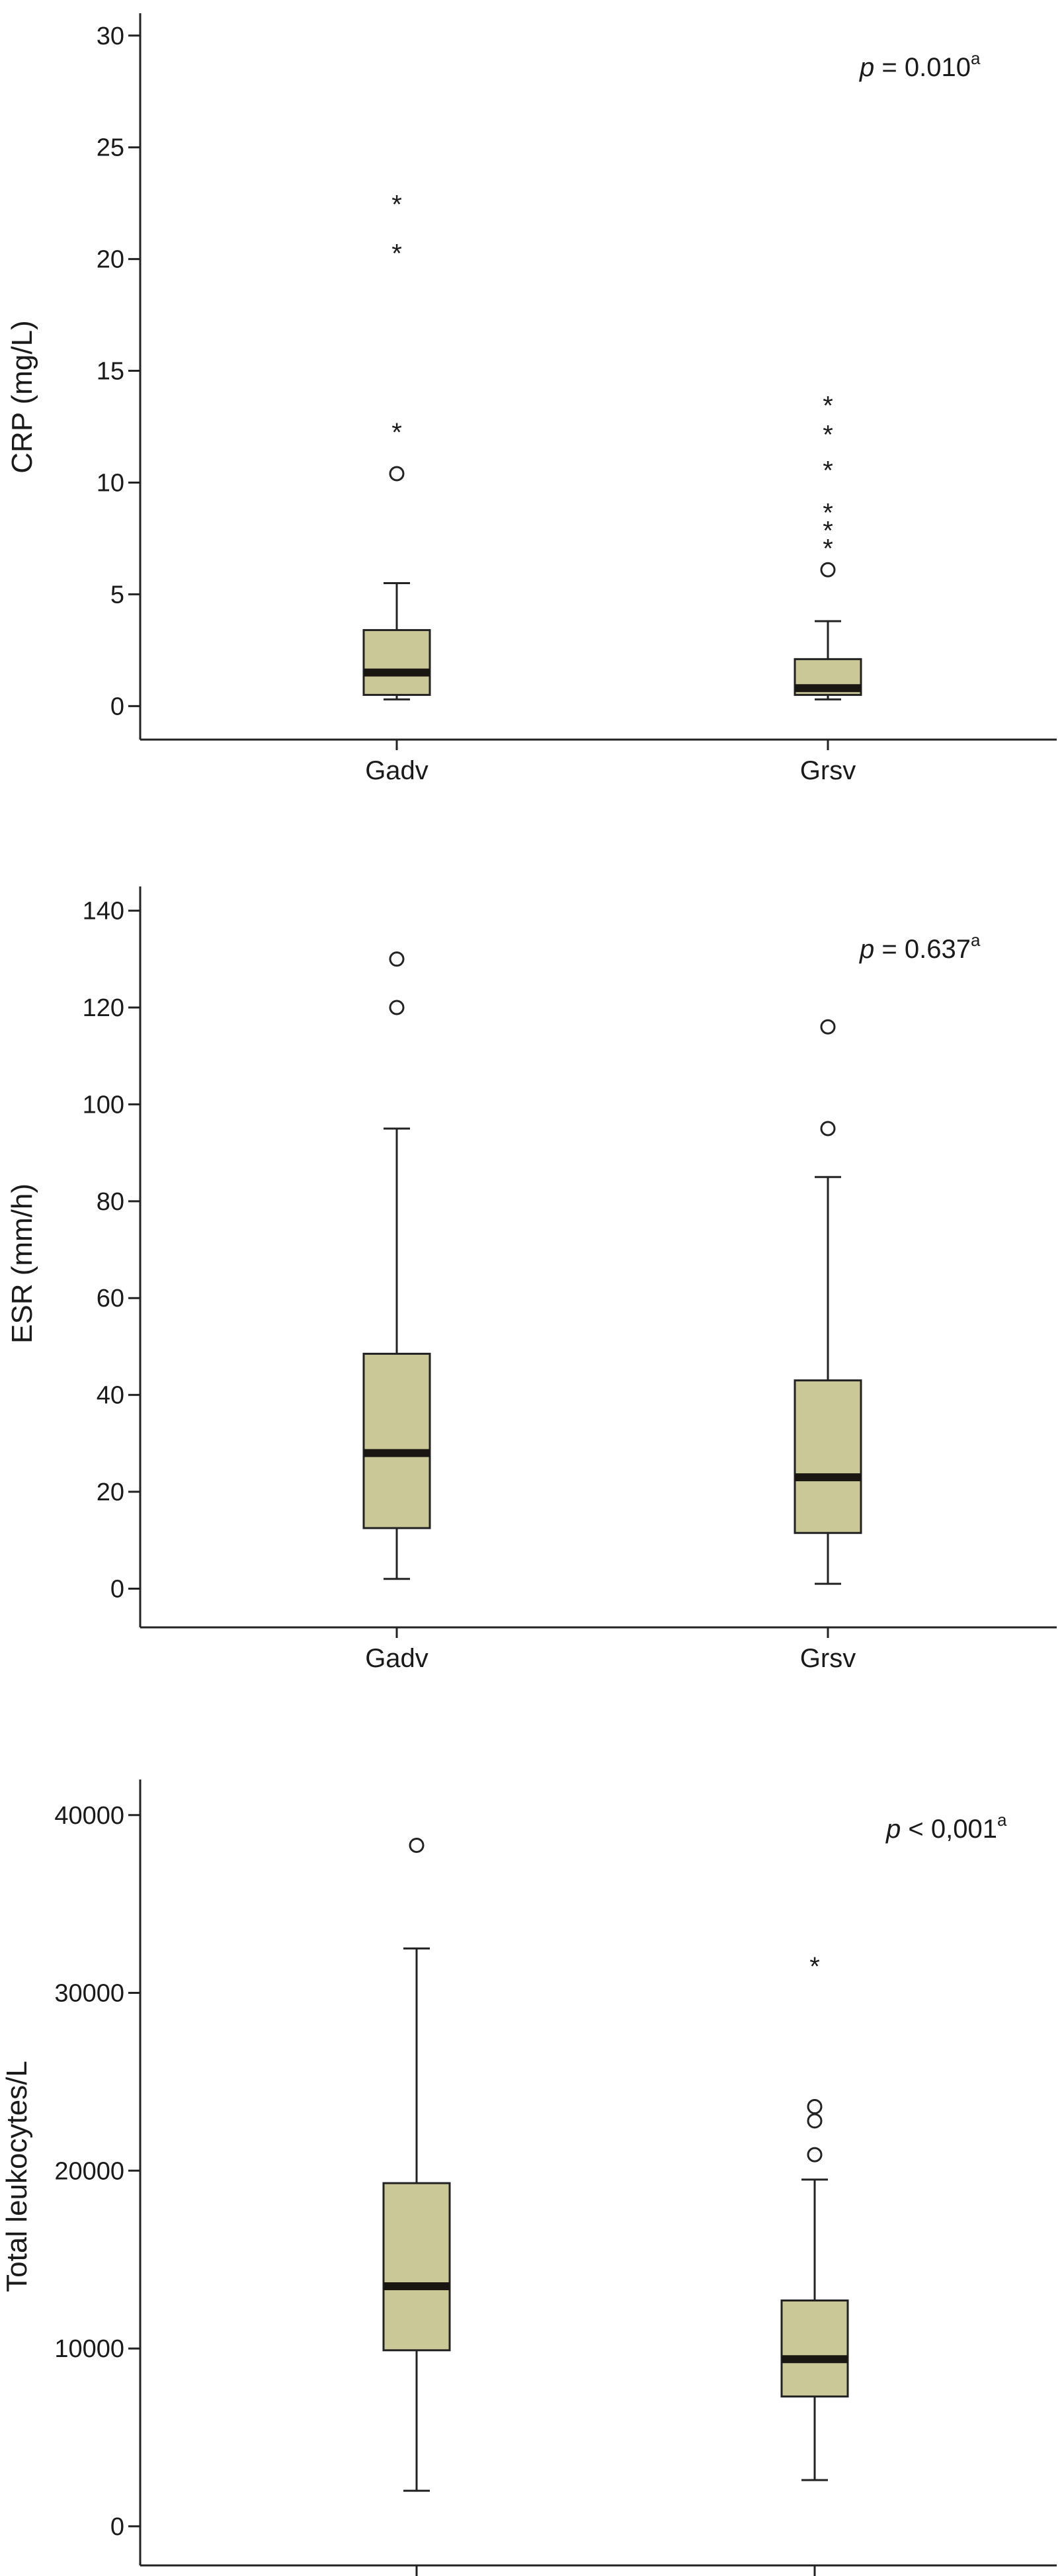  What do you see at coordinates (103, 1008) in the screenshot?
I see `y-tick-label: 120` at bounding box center [103, 1008].